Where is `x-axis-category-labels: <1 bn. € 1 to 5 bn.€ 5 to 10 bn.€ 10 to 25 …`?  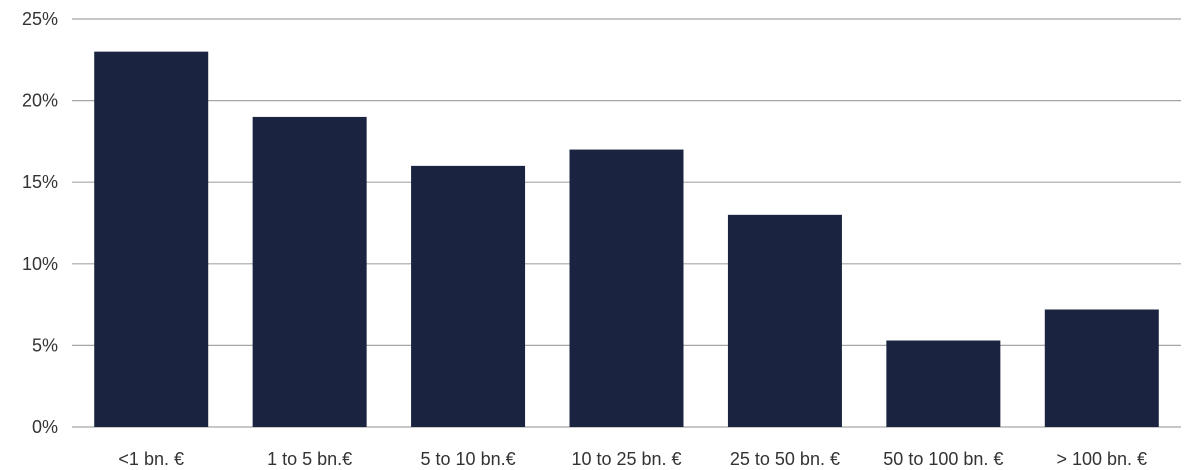
x-axis-category-labels: <1 bn. € 1 to 5 bn.€ 5 to 10 bn.€ 10 to 25 … is located at coordinates (632, 459).